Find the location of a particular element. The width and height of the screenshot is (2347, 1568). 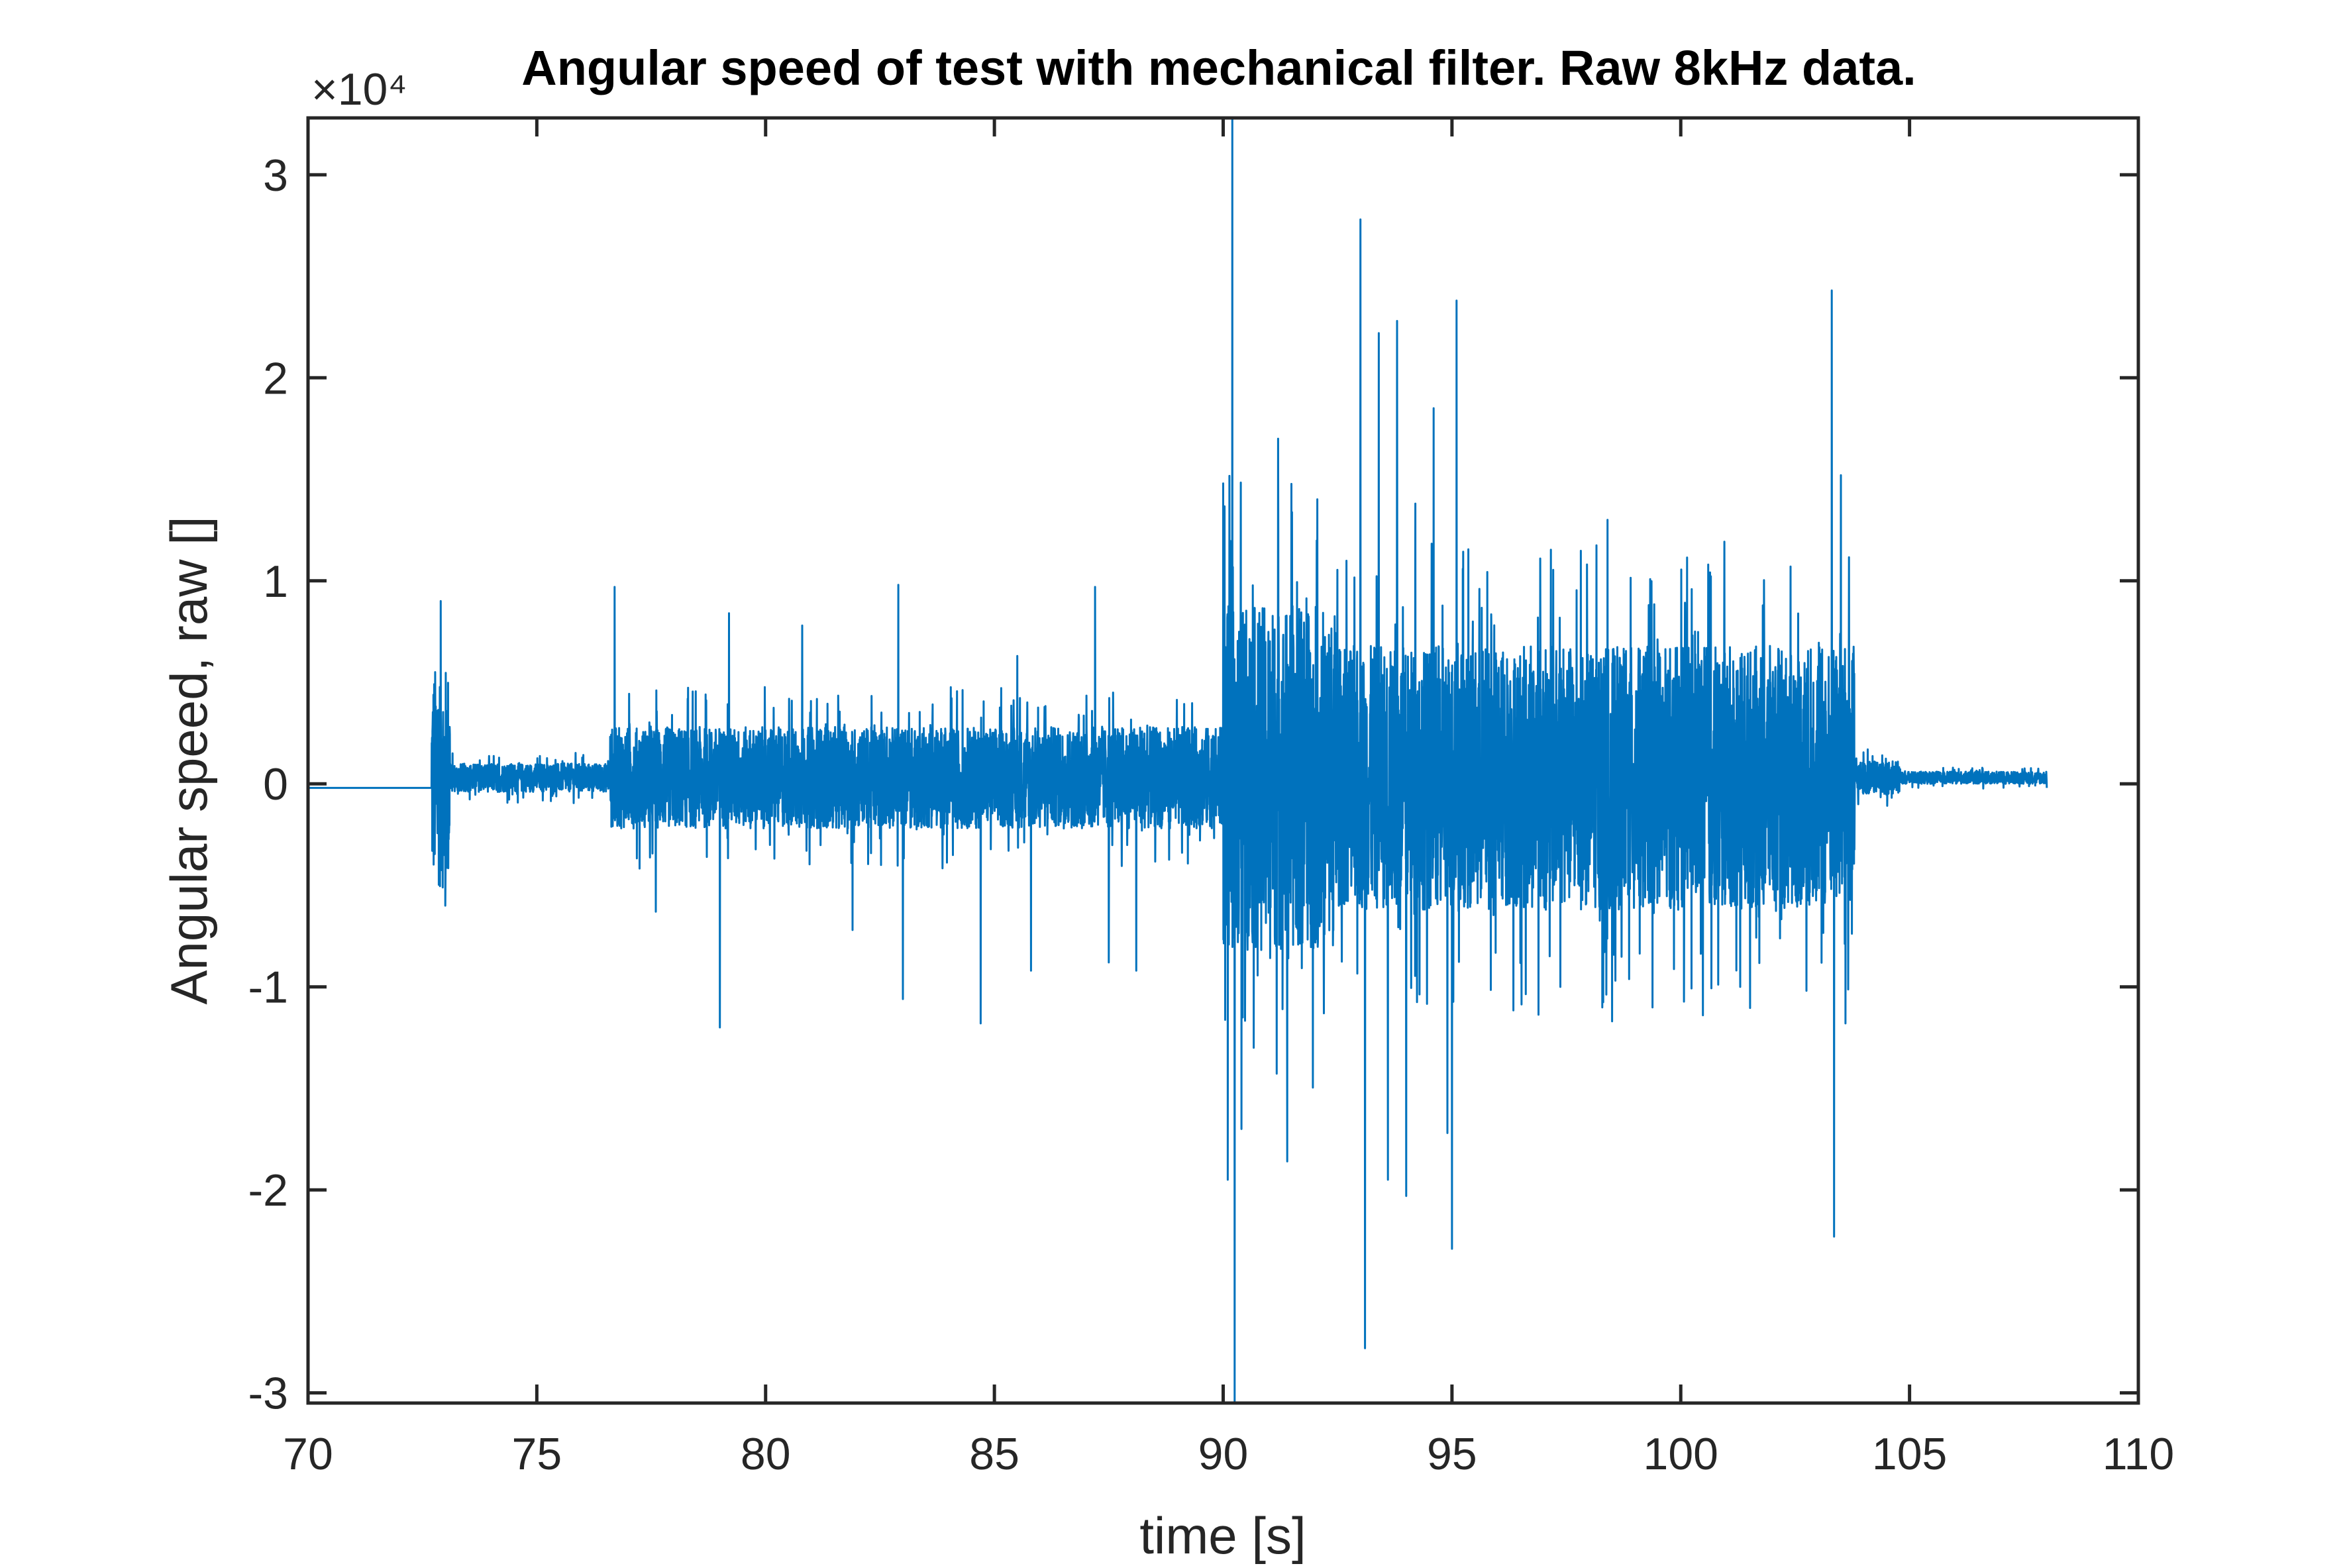

y-tick-label: 2 is located at coordinates (275, 378).